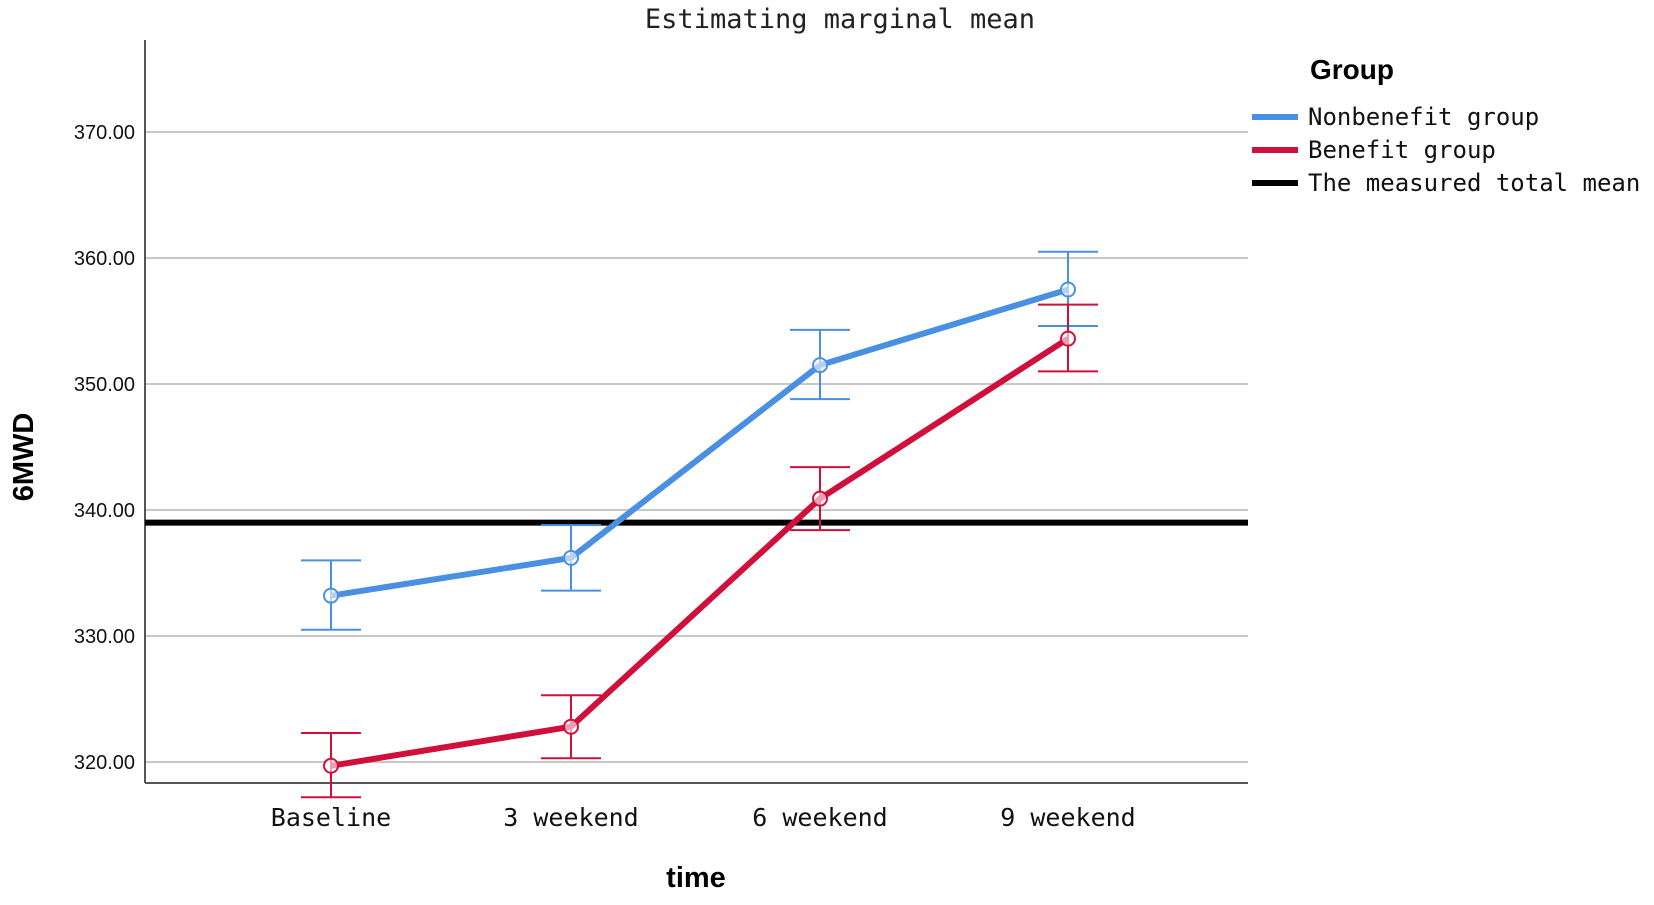 The width and height of the screenshot is (1654, 905). Describe the element at coordinates (104, 259) in the screenshot. I see `y-tick-label-4: 360.00` at that location.